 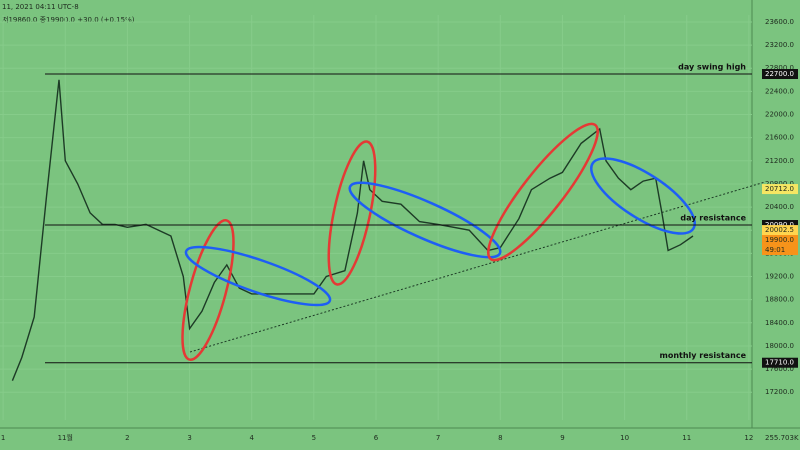 I want to click on countdown: 49:01, so click(x=775, y=250).